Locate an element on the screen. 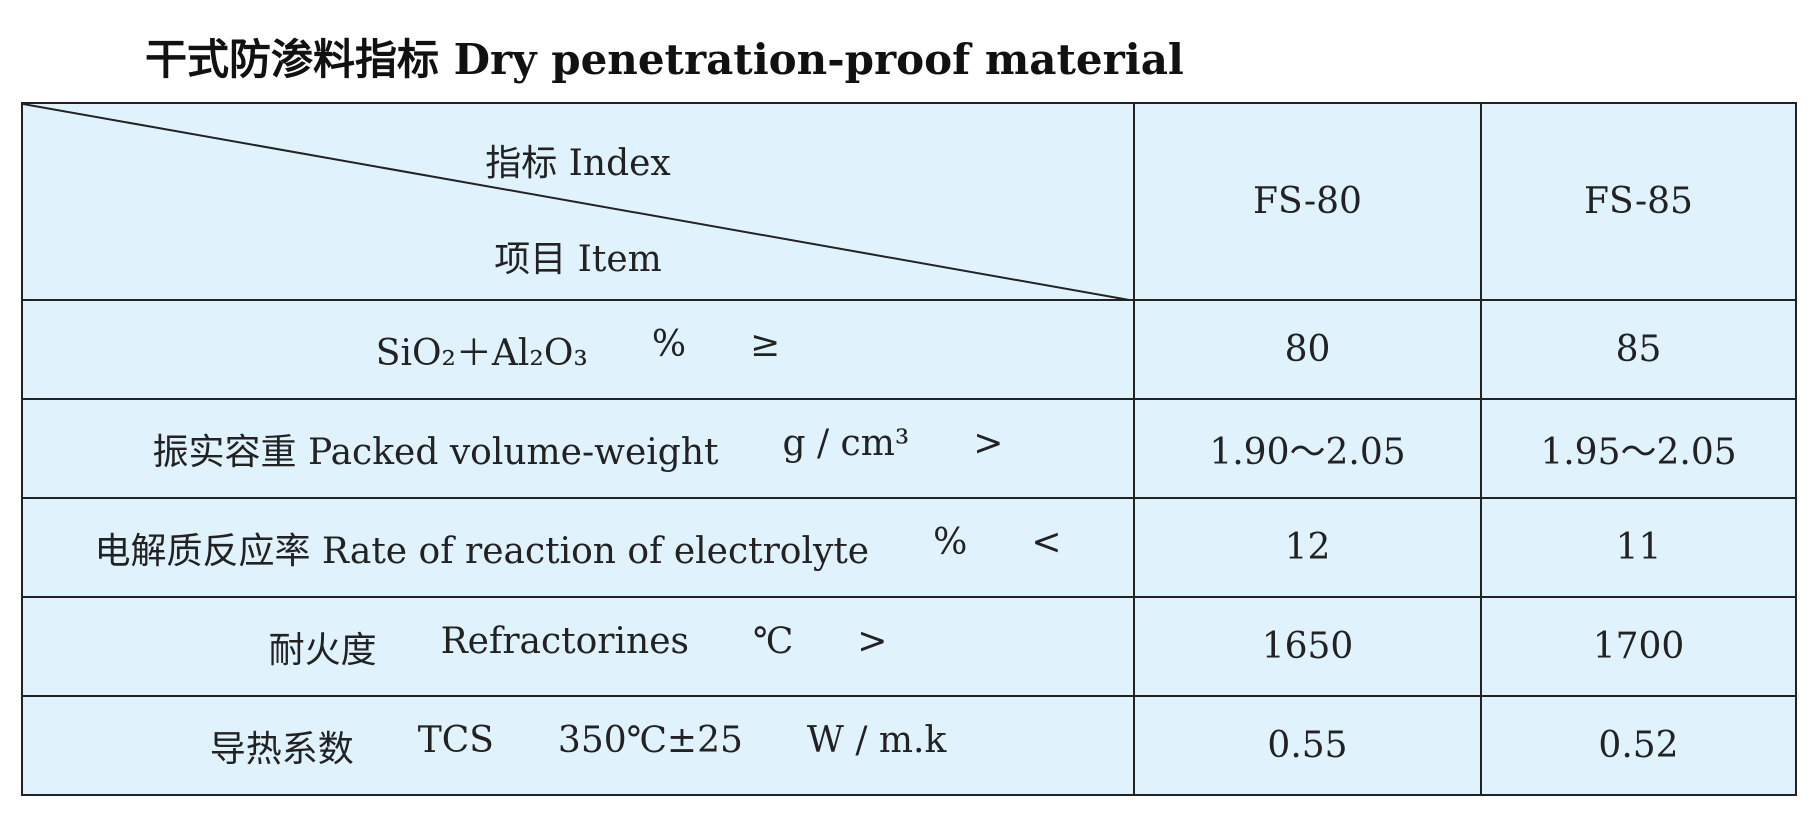 The image size is (1816, 820). item-text: 导热系数 is located at coordinates (281, 749).